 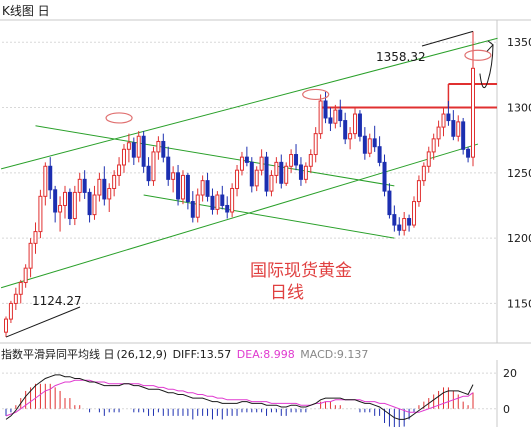 I want to click on y-tick-label: 1350, so click(x=519, y=42).